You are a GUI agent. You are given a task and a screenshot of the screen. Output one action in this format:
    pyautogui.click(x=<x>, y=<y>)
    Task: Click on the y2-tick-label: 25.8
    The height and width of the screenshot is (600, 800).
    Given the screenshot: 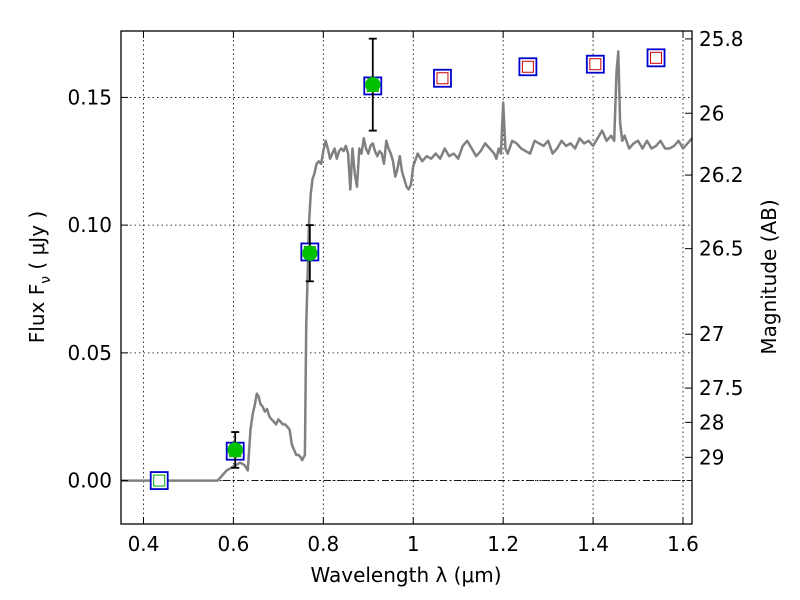 What is the action you would take?
    pyautogui.click(x=721, y=39)
    